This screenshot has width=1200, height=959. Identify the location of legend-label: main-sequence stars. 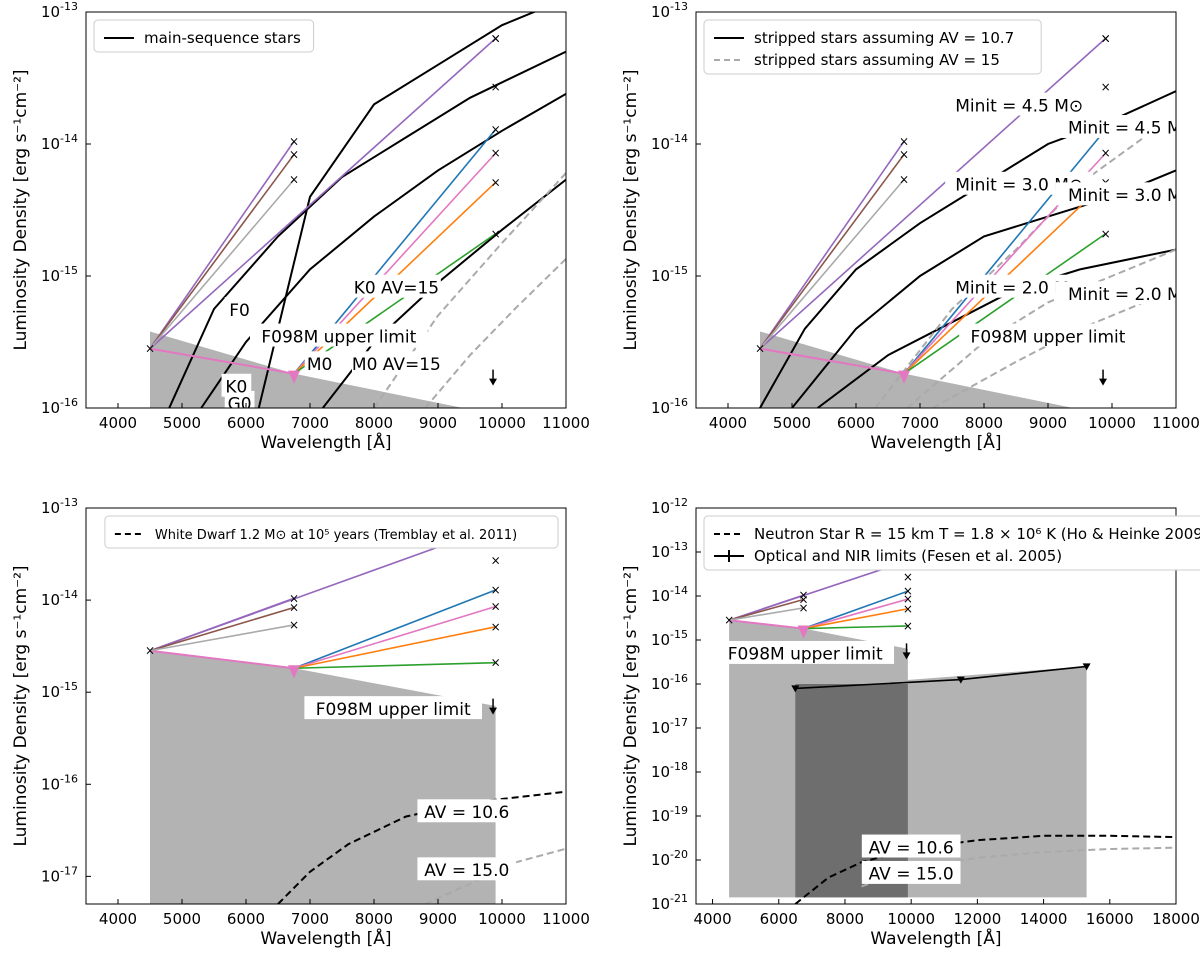
(222, 38).